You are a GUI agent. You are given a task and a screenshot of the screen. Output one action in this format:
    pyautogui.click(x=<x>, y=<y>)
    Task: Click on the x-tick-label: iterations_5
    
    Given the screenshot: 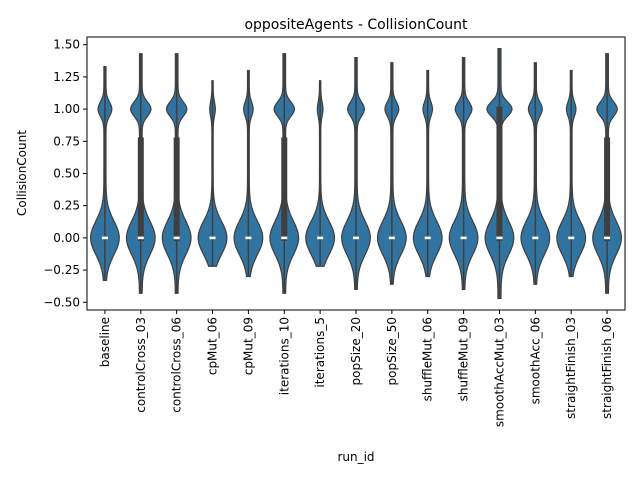 What is the action you would take?
    pyautogui.click(x=320, y=352)
    